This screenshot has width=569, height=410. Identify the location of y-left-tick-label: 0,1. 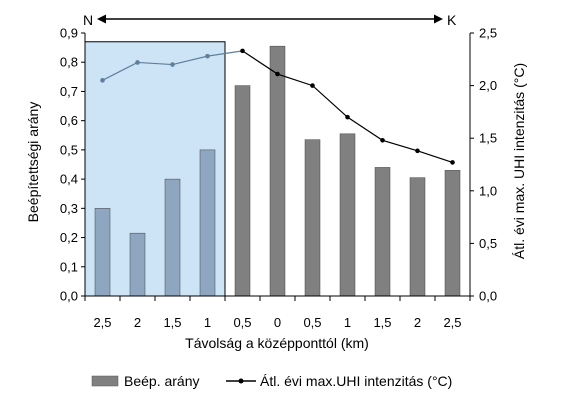
(69, 266).